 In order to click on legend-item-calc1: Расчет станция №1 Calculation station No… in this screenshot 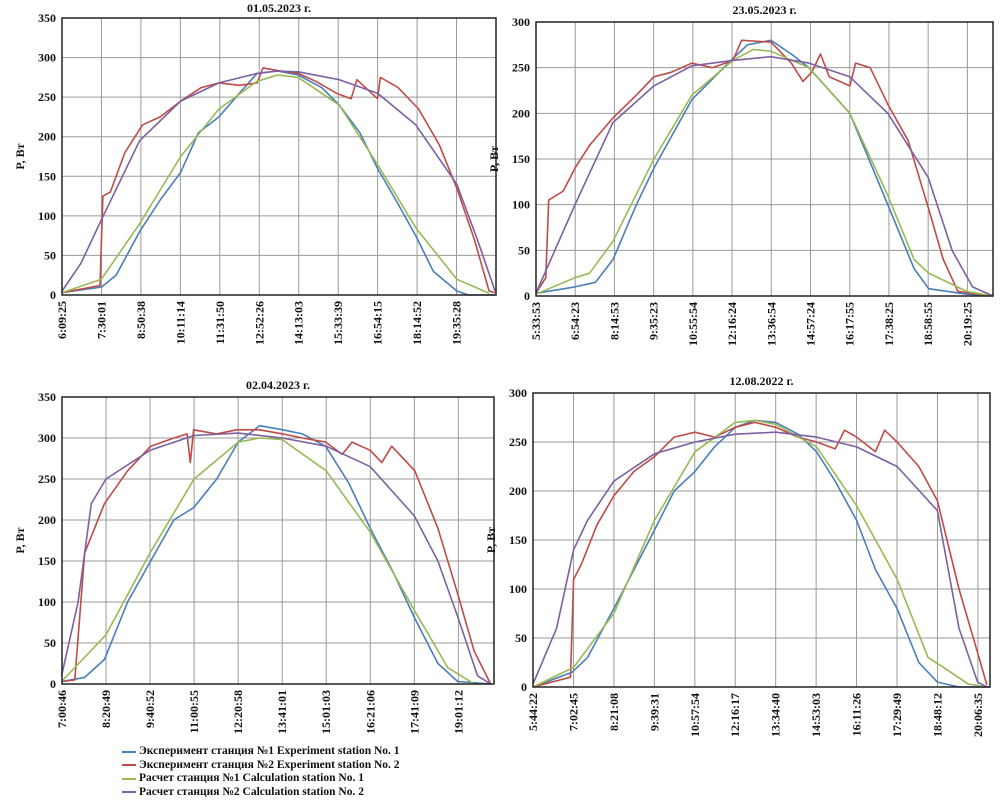, I will do `click(261, 779)`.